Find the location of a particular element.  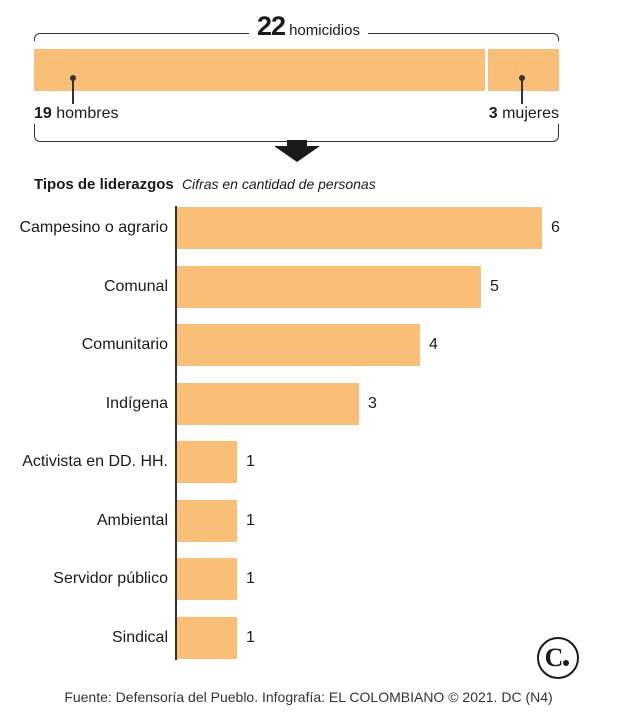

men-text: hombres is located at coordinates (87, 113).